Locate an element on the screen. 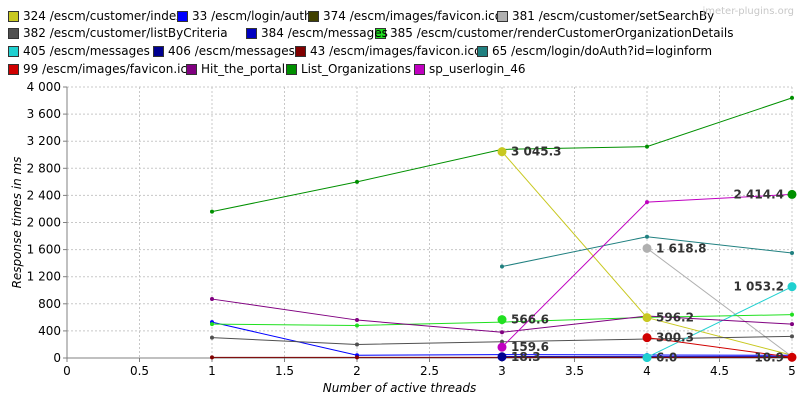  legend-label: 43 /escm/images/favicon.ico is located at coordinates (396, 51).